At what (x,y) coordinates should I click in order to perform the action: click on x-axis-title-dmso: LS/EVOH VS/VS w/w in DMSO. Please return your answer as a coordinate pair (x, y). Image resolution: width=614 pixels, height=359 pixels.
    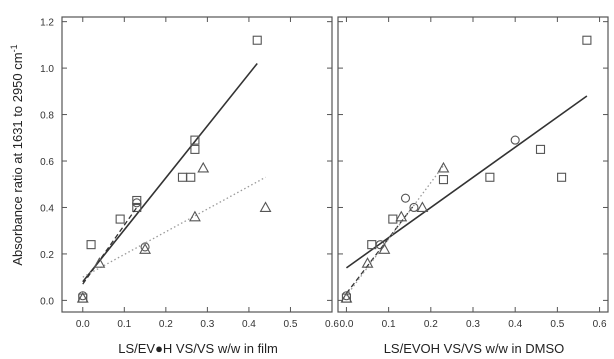
    Looking at the image, I should click on (474, 348).